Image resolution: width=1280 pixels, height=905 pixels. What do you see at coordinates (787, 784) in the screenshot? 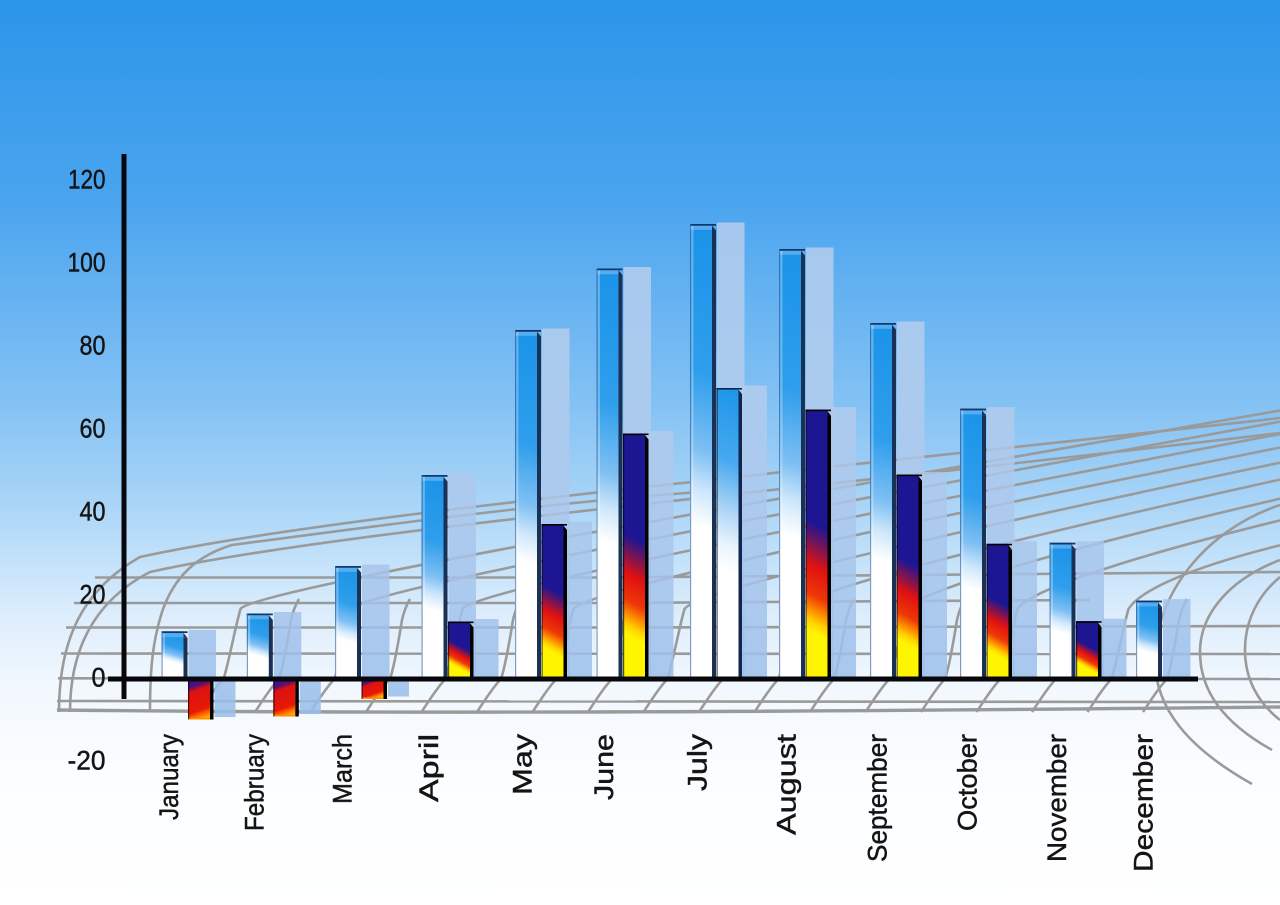
I see `svg-text: August` at bounding box center [787, 784].